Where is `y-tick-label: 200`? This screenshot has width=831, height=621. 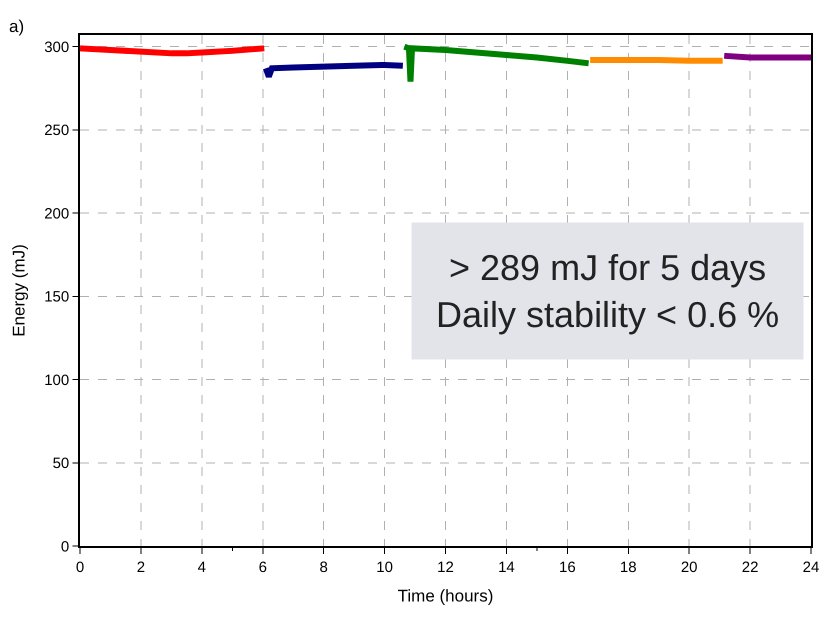
y-tick-label: 200 is located at coordinates (57, 213).